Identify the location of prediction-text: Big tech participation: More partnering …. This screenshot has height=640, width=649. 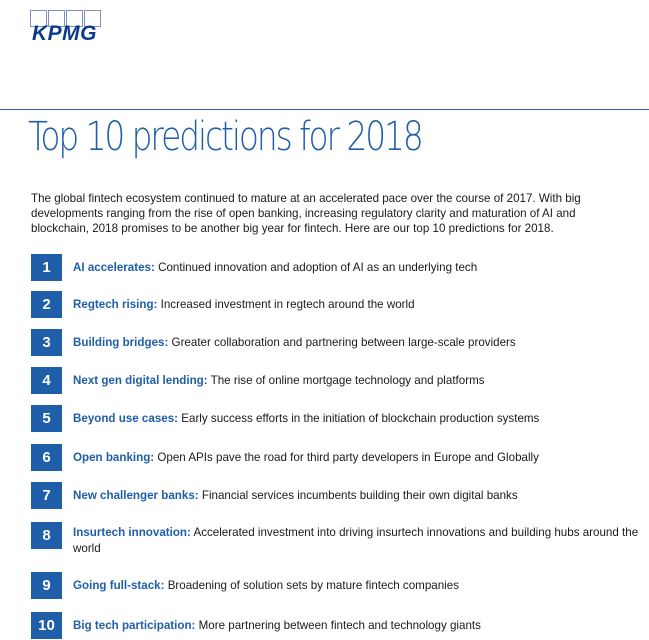
(360, 626).